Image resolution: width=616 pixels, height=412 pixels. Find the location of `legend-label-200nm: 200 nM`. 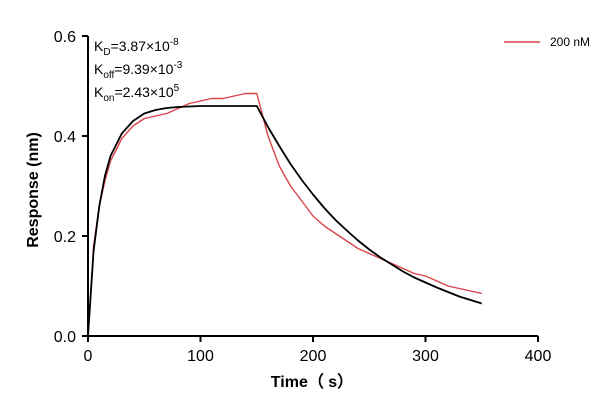

legend-label-200nm: 200 nM is located at coordinates (570, 42).